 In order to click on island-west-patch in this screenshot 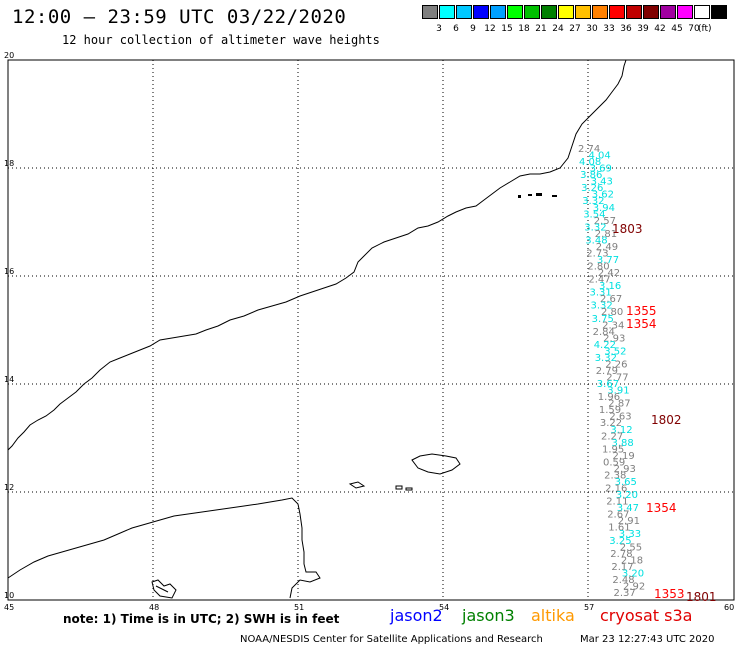, I will do `click(164, 589)`.